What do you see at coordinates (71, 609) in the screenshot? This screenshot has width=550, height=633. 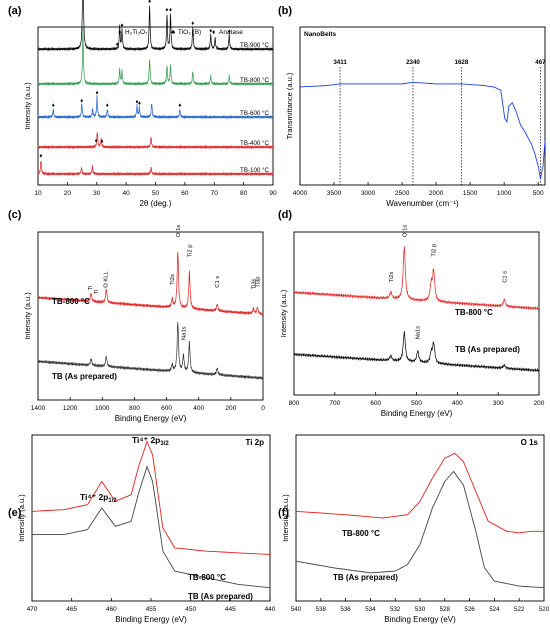 I see `x-tick-label: 465` at bounding box center [71, 609].